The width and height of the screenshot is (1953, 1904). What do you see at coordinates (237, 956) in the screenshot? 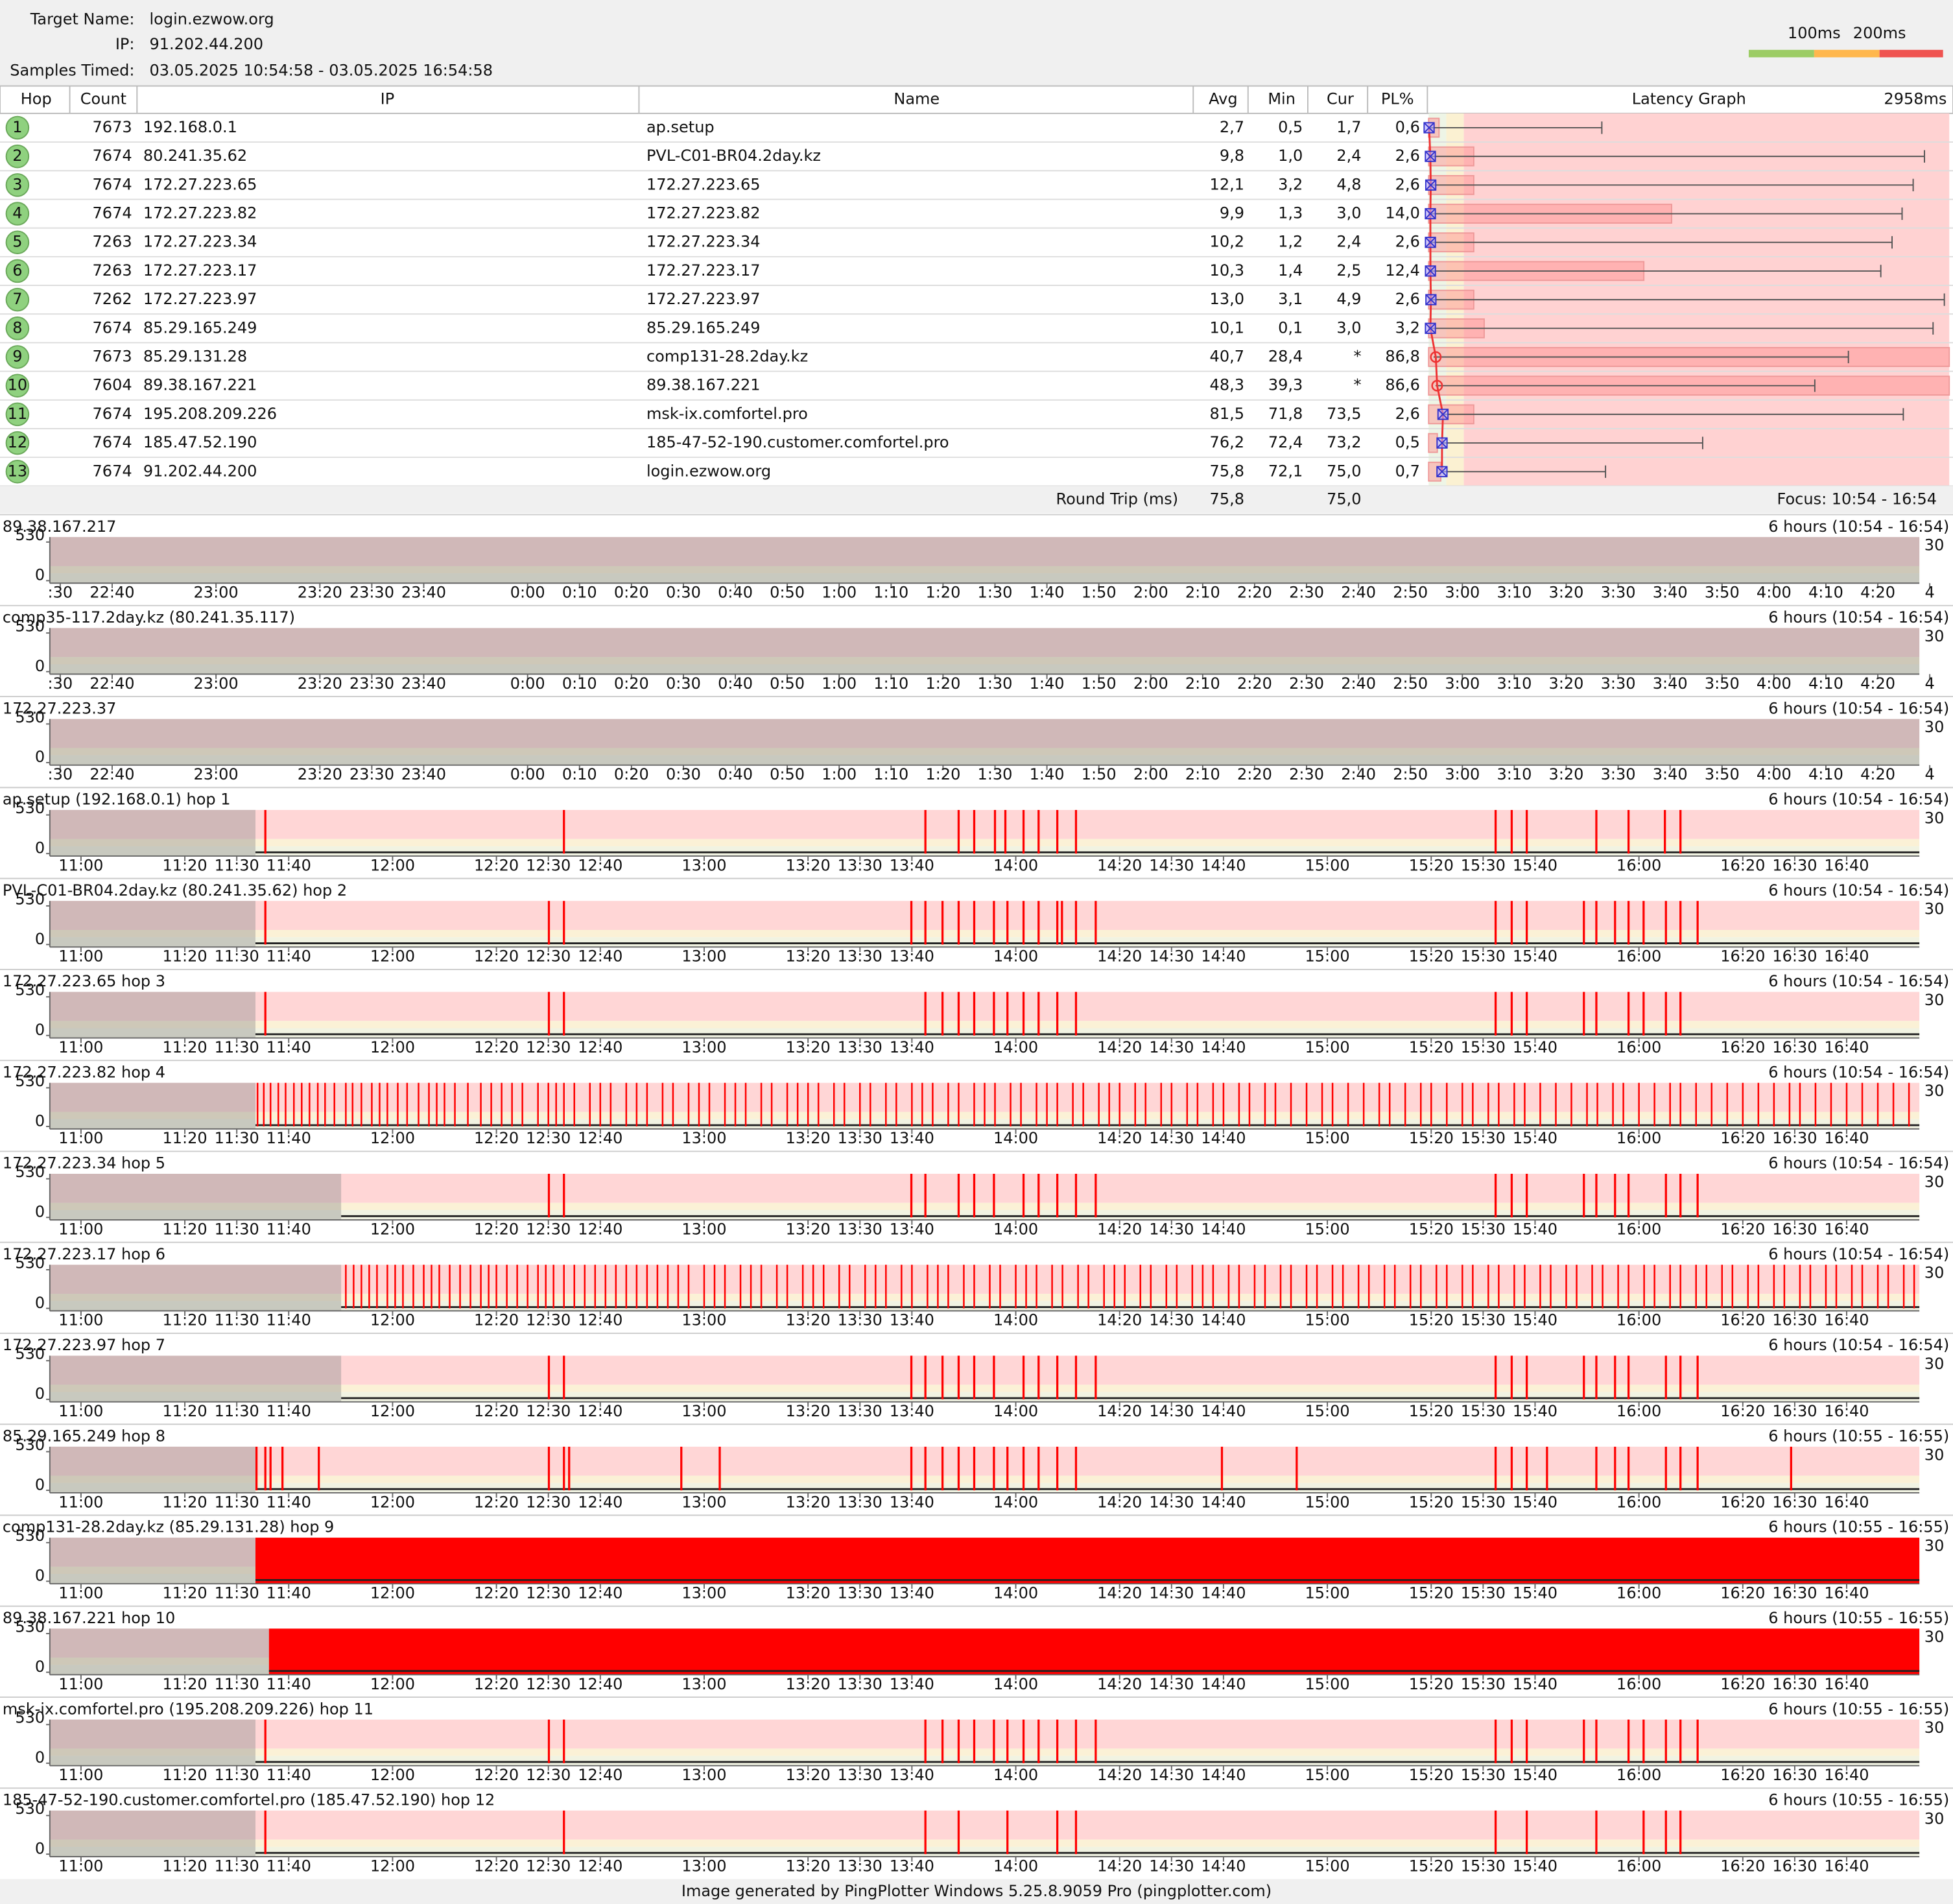
I see `x-tick-label: 11:30` at bounding box center [237, 956].